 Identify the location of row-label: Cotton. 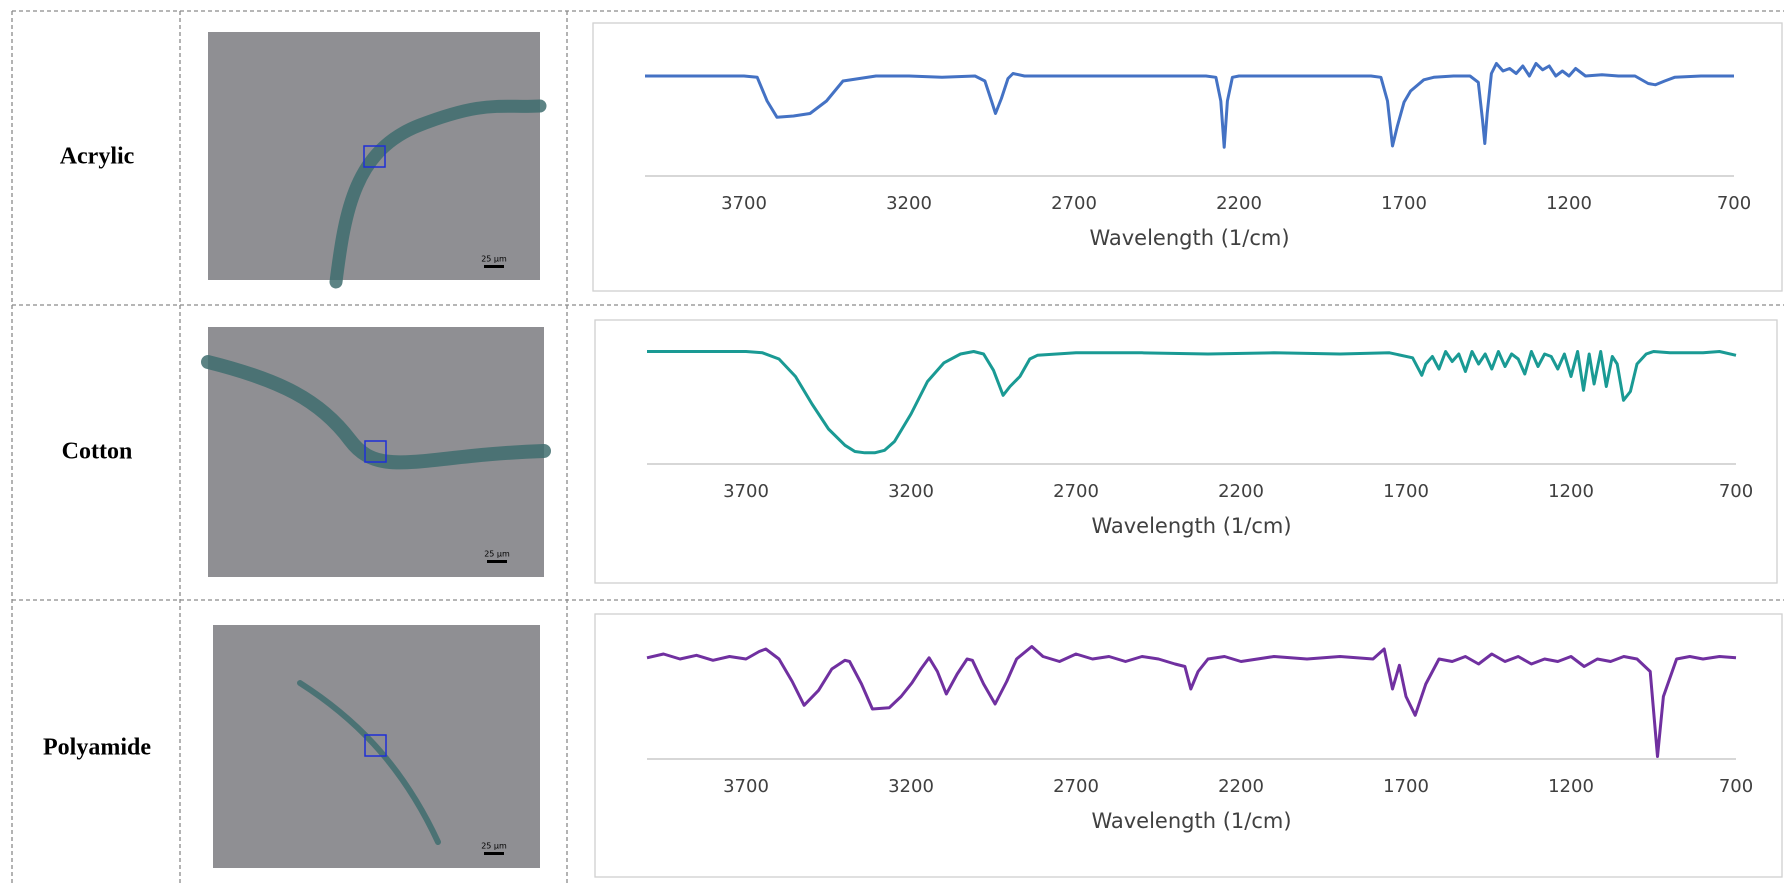
(97, 452).